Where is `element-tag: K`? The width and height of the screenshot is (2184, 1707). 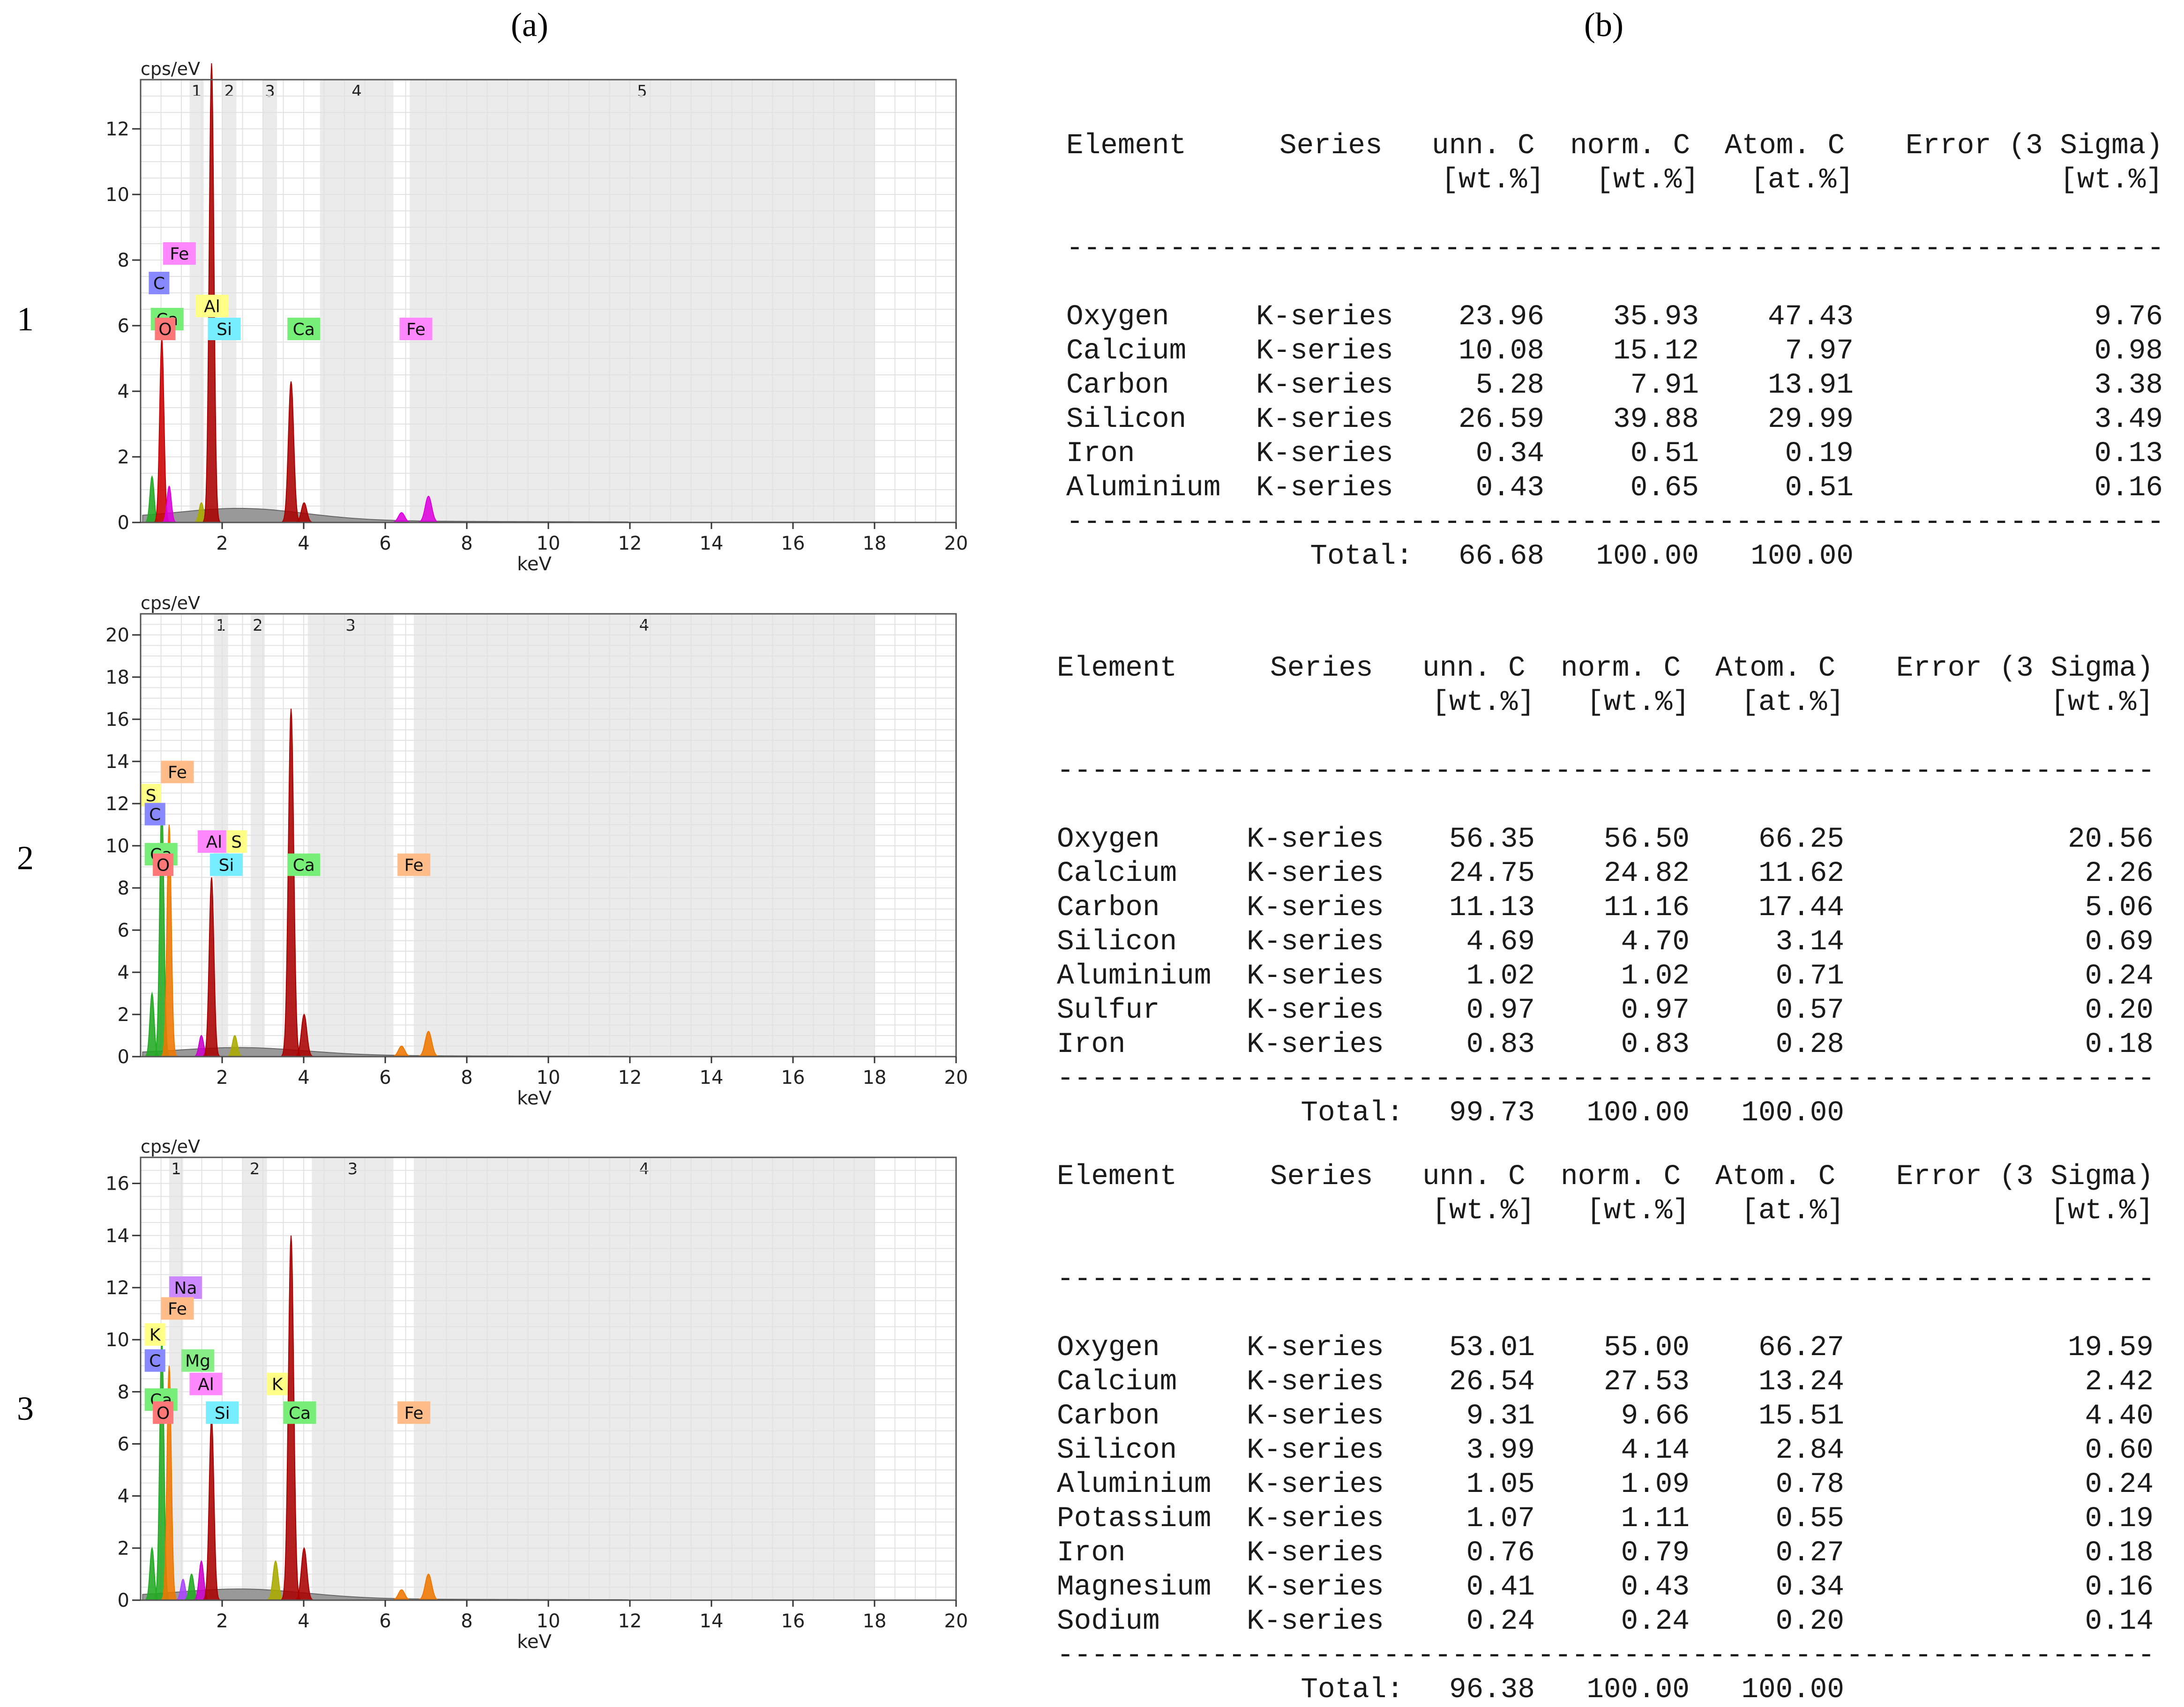
element-tag: K is located at coordinates (278, 1384).